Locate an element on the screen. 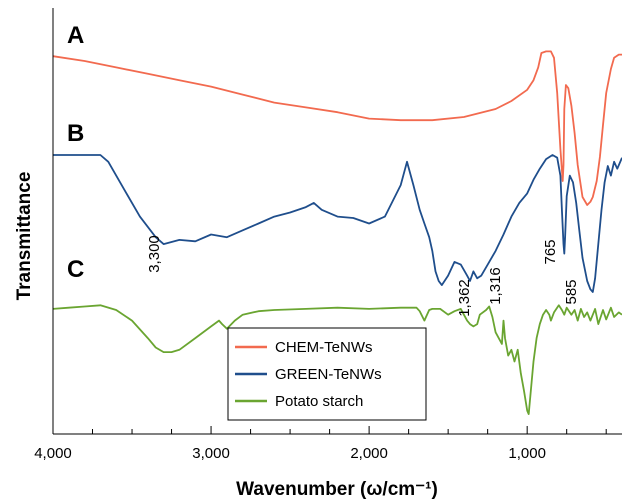 The width and height of the screenshot is (622, 504). panel-label: C is located at coordinates (75, 269).